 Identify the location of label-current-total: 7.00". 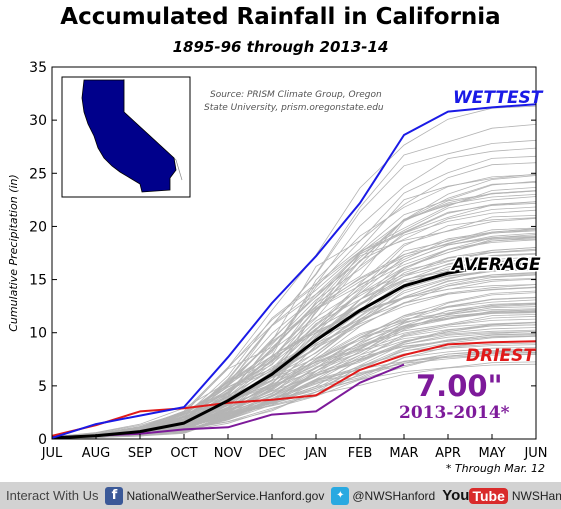
(459, 386).